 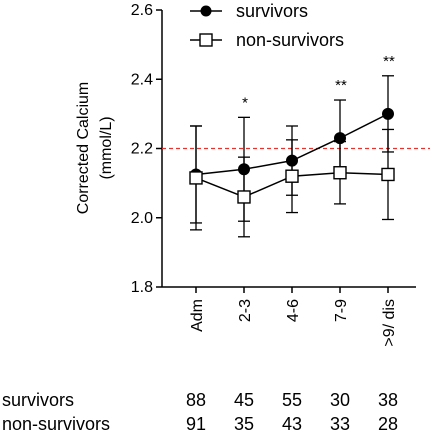 What do you see at coordinates (196, 424) in the screenshot?
I see `count-cell: 91` at bounding box center [196, 424].